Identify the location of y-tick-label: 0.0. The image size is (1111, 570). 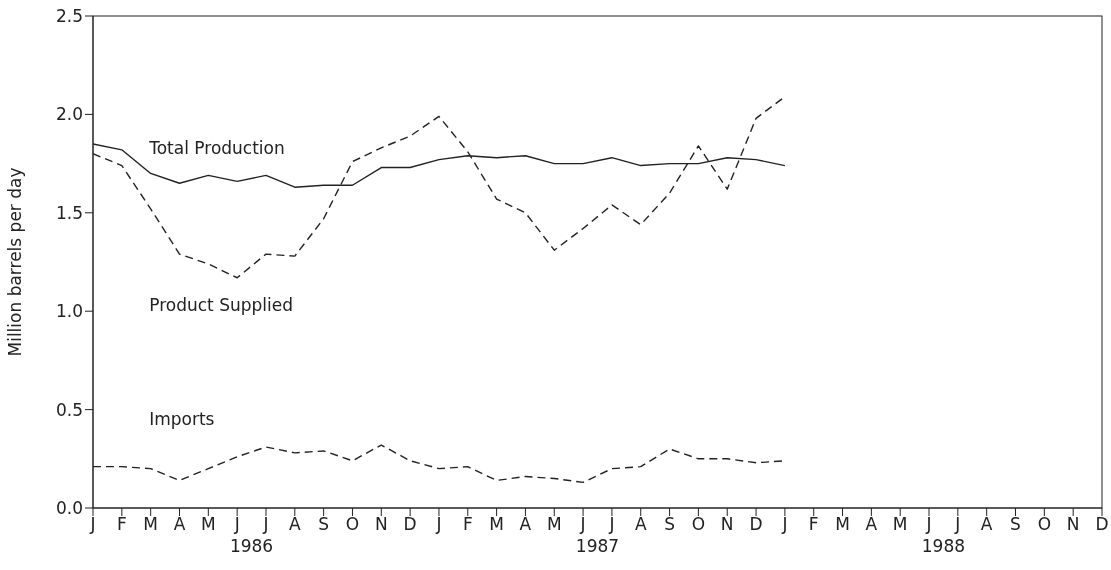
(69, 508).